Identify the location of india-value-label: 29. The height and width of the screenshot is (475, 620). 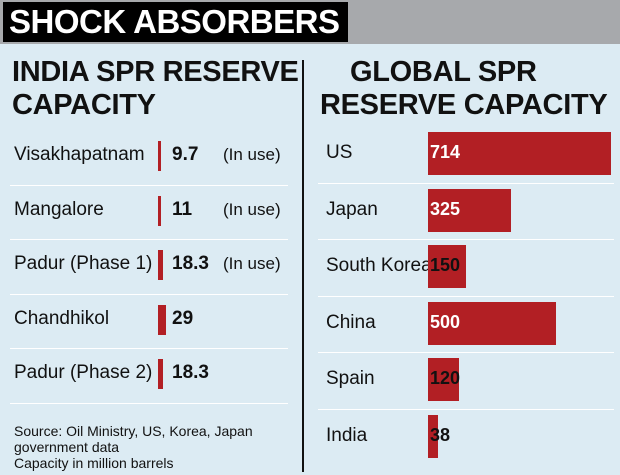
(183, 318).